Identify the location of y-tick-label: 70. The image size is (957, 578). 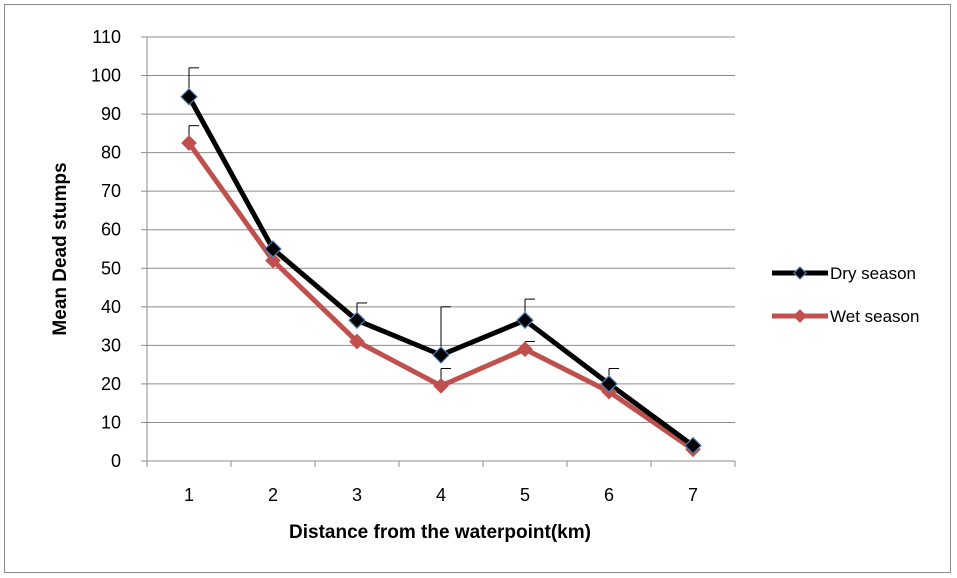
(111, 191).